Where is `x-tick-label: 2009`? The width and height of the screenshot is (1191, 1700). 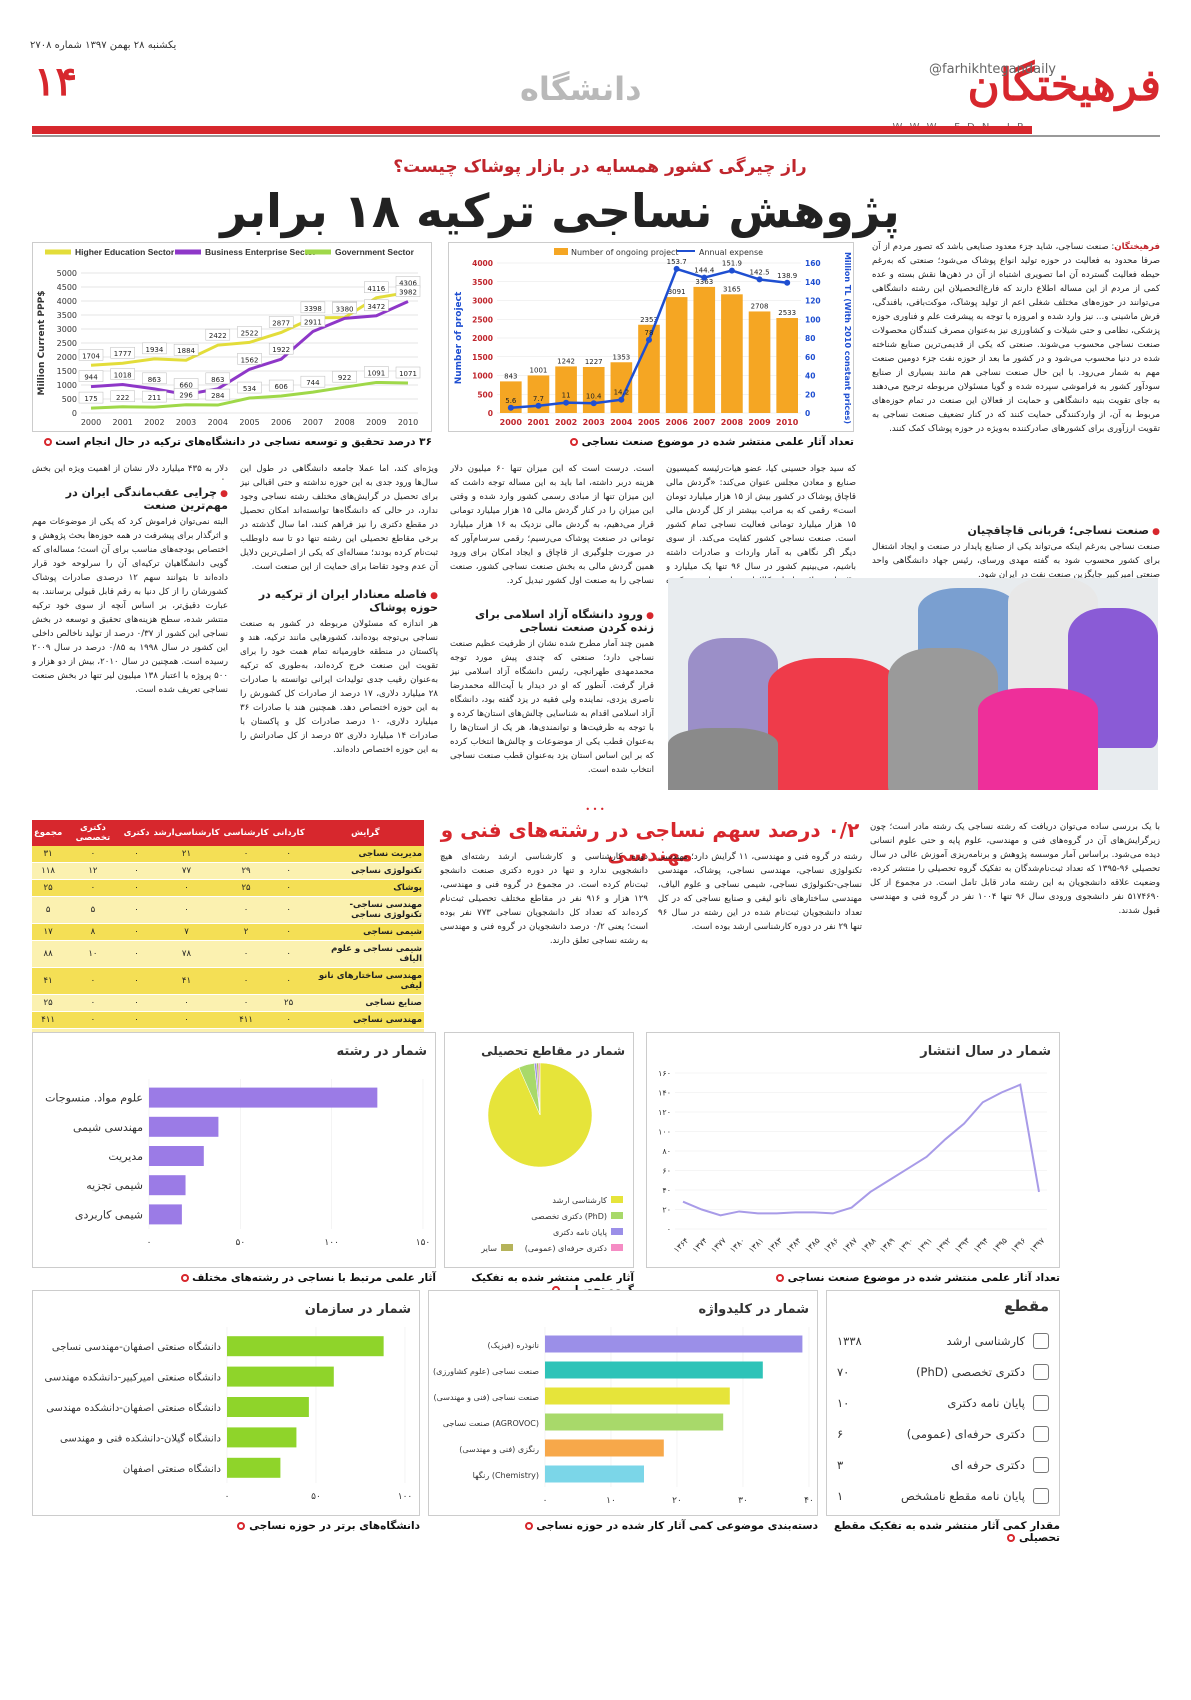 x-tick-label: 2009 is located at coordinates (376, 422).